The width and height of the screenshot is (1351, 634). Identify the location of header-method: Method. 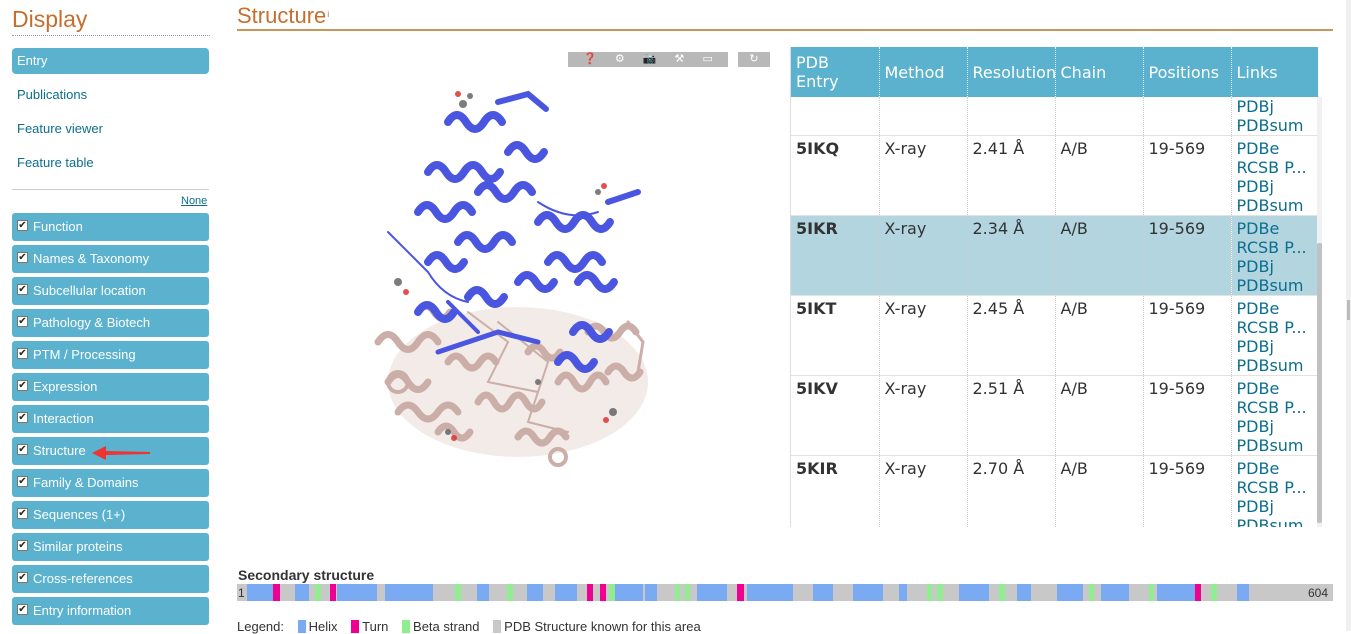
(923, 72).